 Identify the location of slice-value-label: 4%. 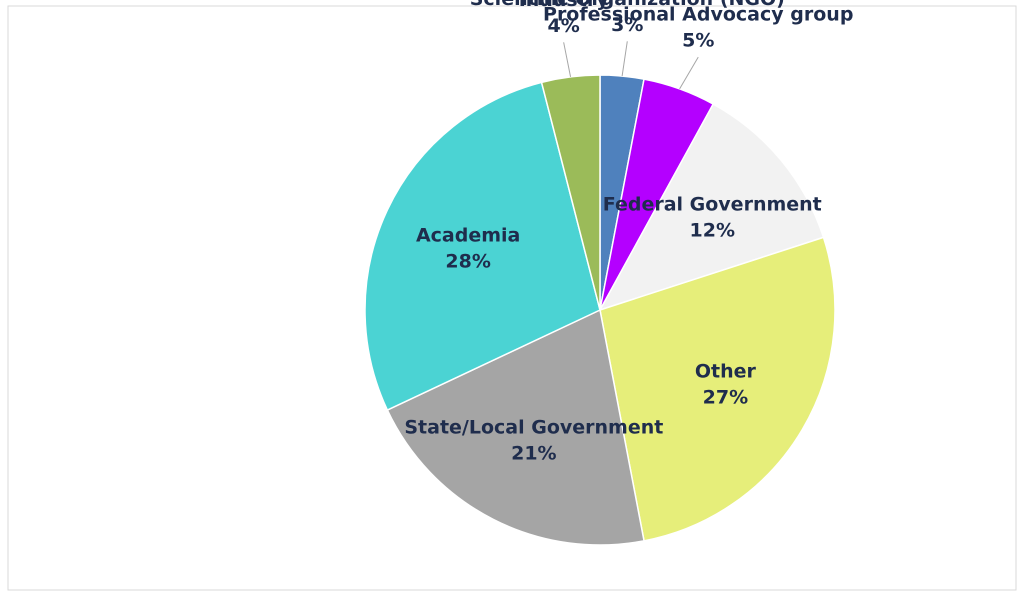
(564, 26).